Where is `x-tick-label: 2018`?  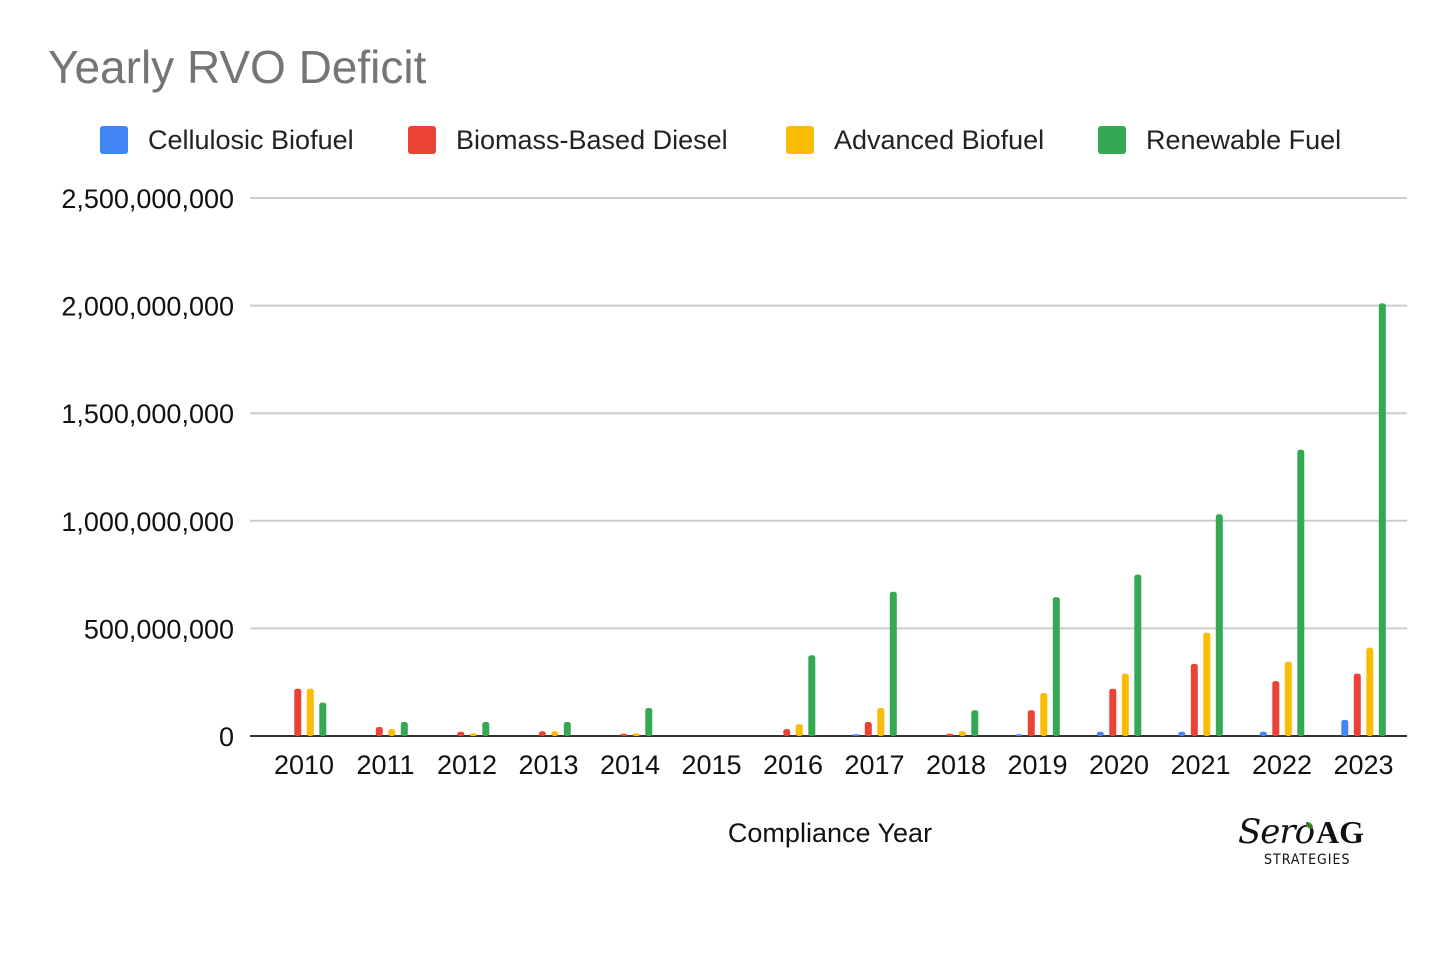
x-tick-label: 2018 is located at coordinates (956, 765).